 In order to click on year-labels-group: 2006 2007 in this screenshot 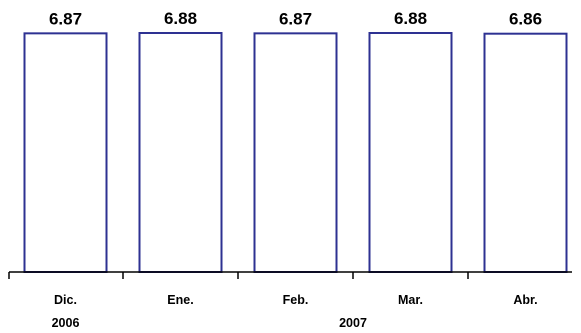, I will do `click(209, 323)`.